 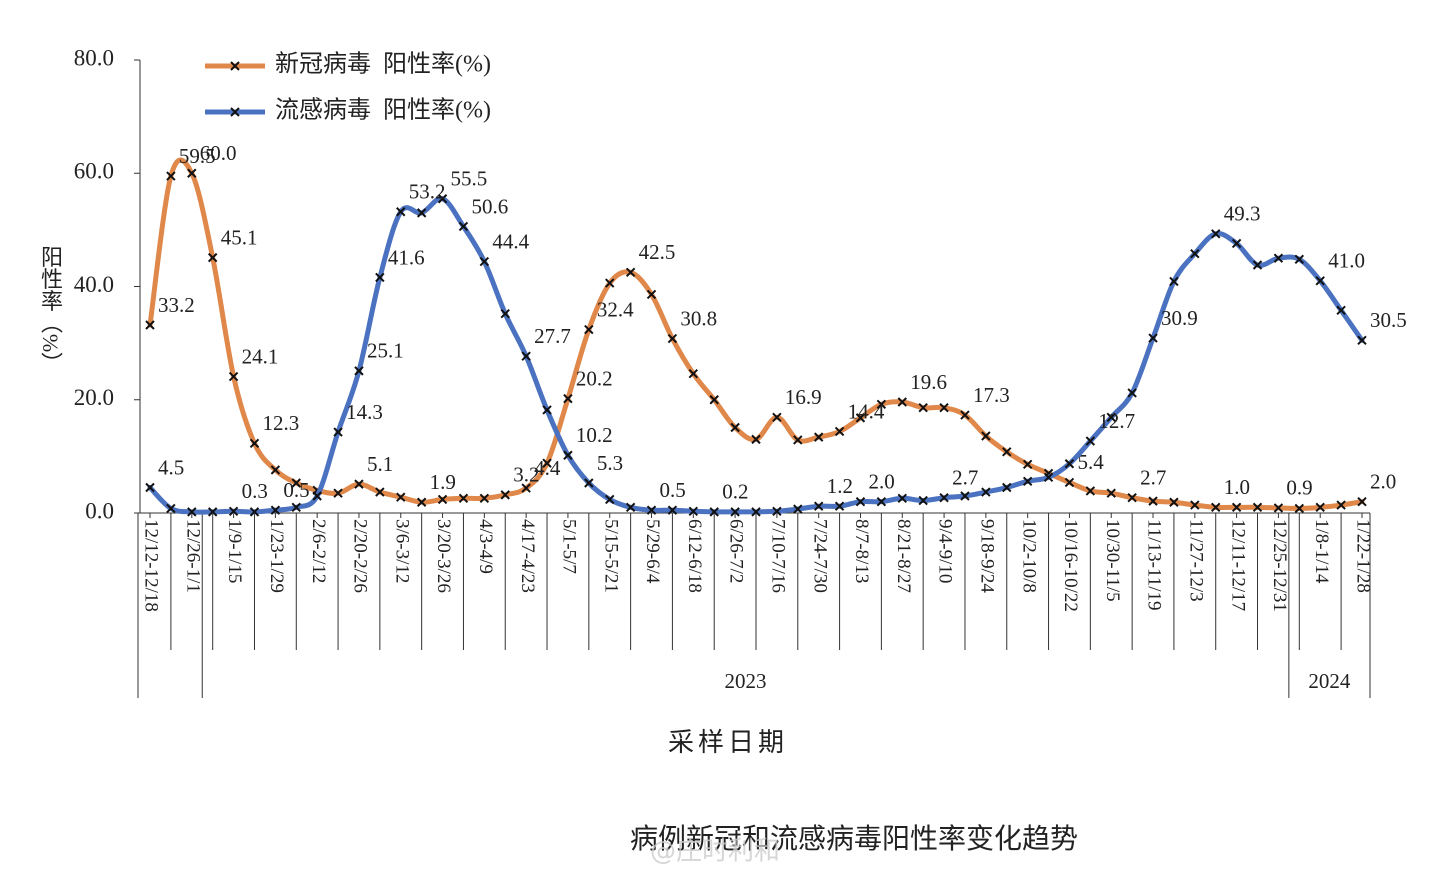 I want to click on x-tick-label: 7/24-7/30, so click(x=819, y=556).